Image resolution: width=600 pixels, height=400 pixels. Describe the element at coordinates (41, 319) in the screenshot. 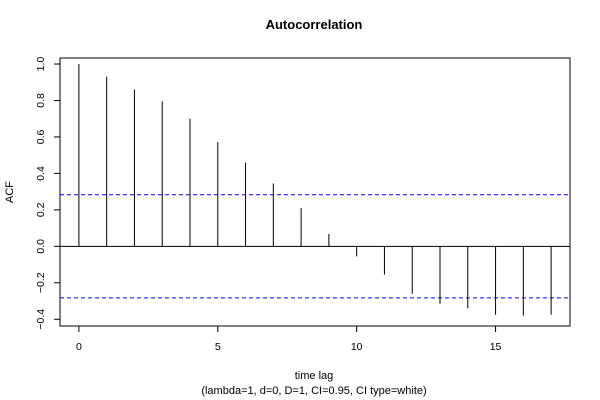

I see `y-tick-label: −0.4` at that location.